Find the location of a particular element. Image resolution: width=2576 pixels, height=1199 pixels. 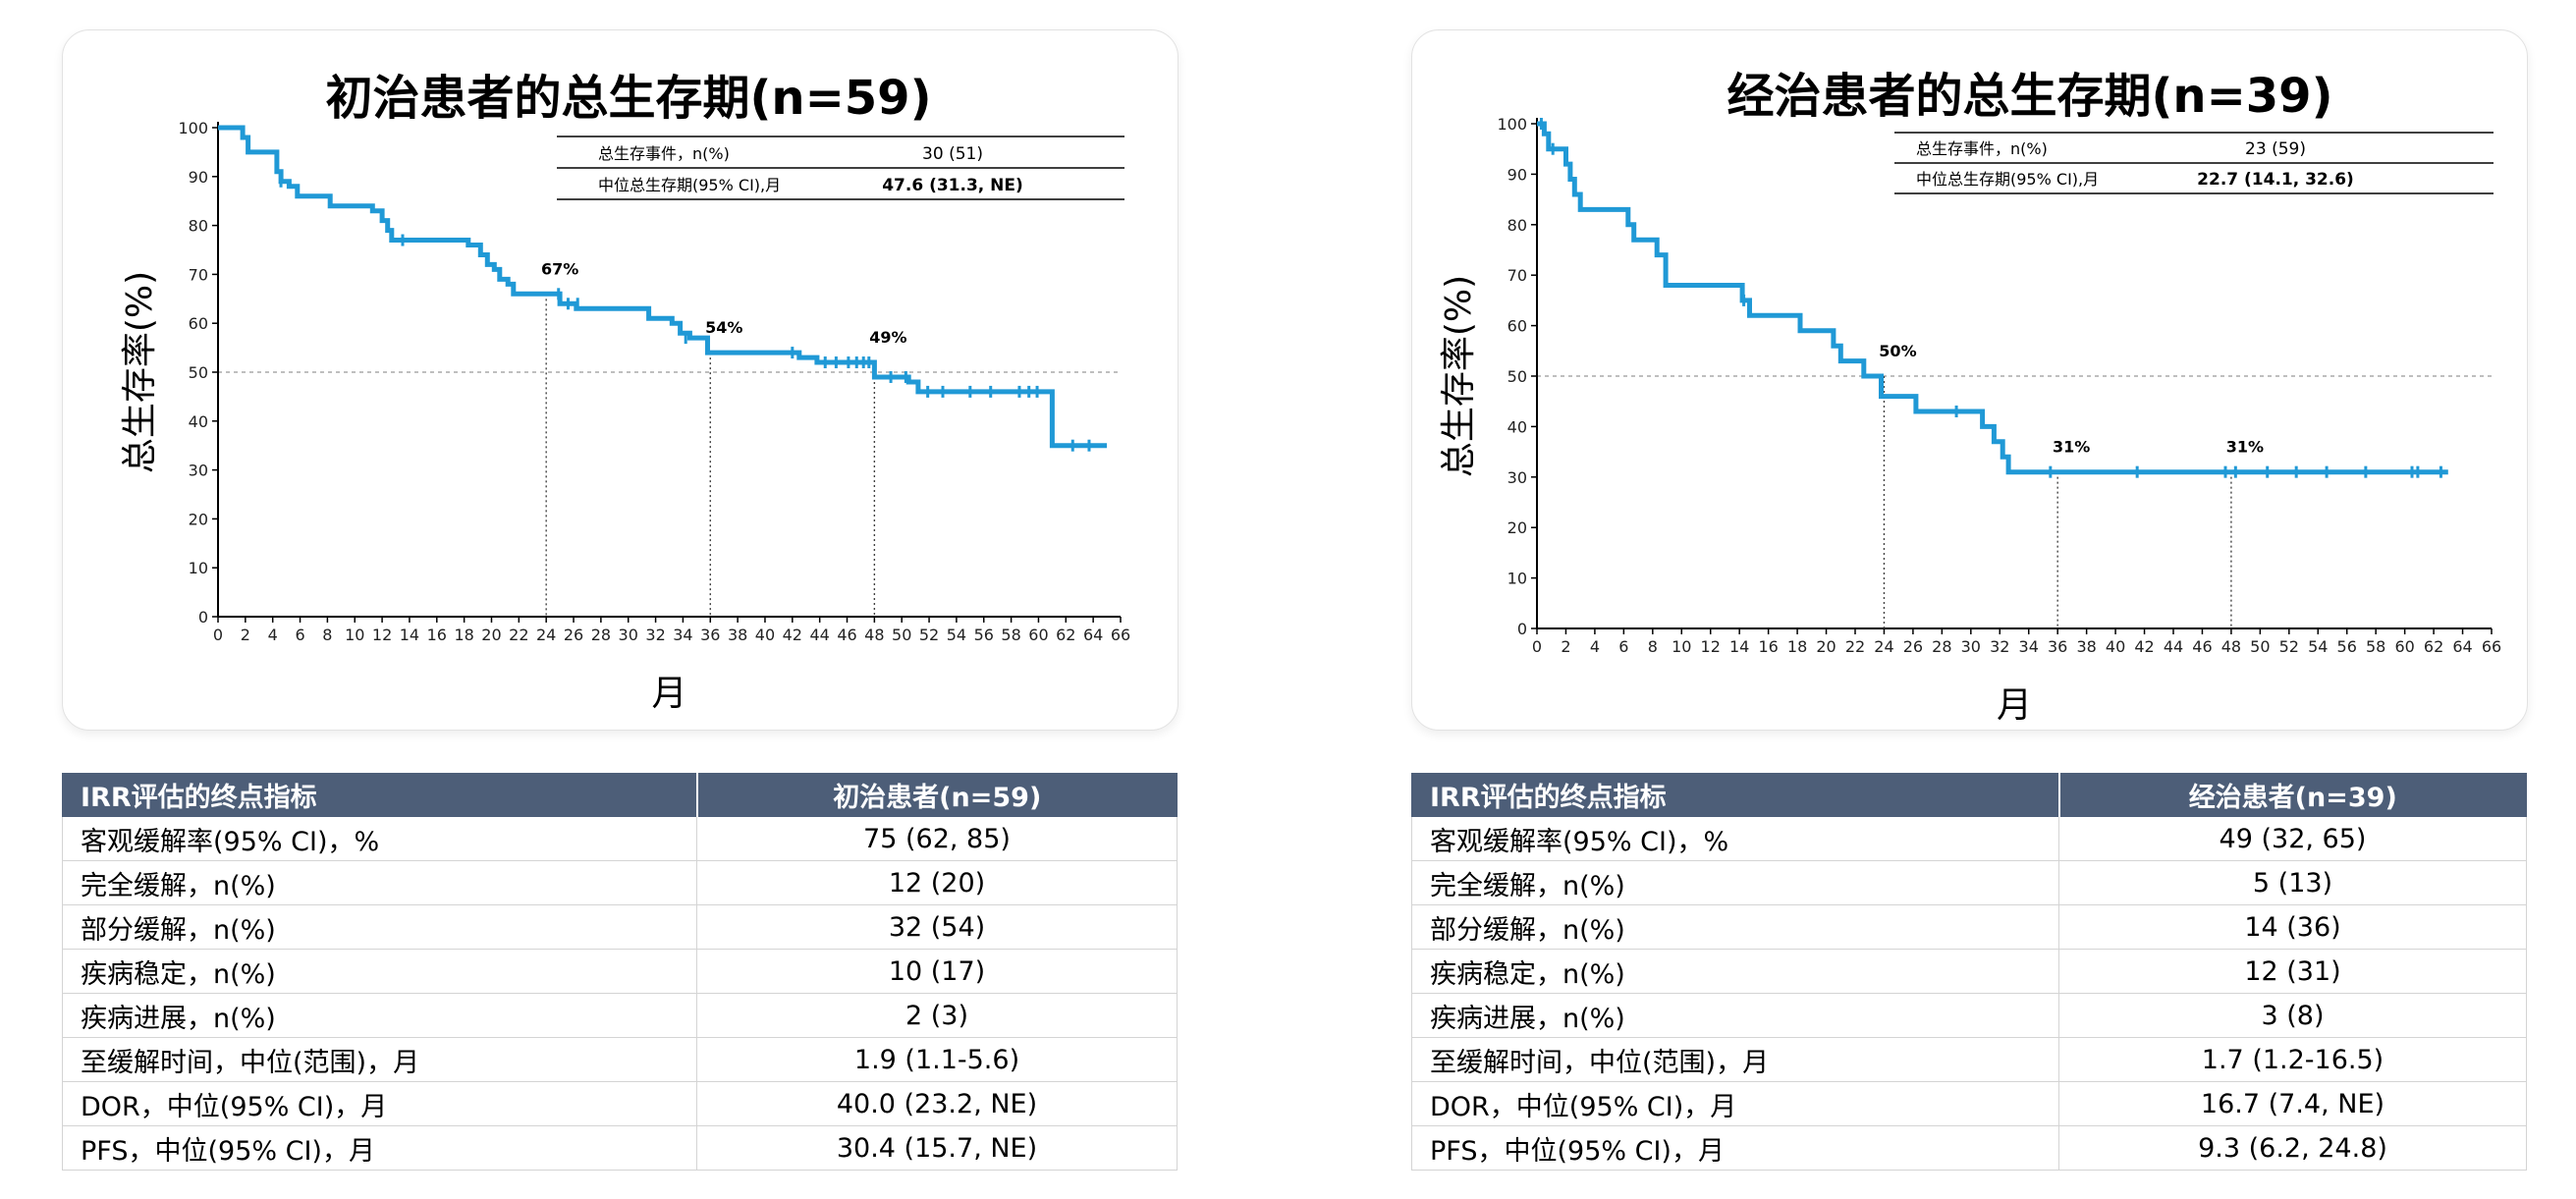

table-row: PFS，中位(95% CI)，月 30.4 (15.7, NE) is located at coordinates (620, 1148).